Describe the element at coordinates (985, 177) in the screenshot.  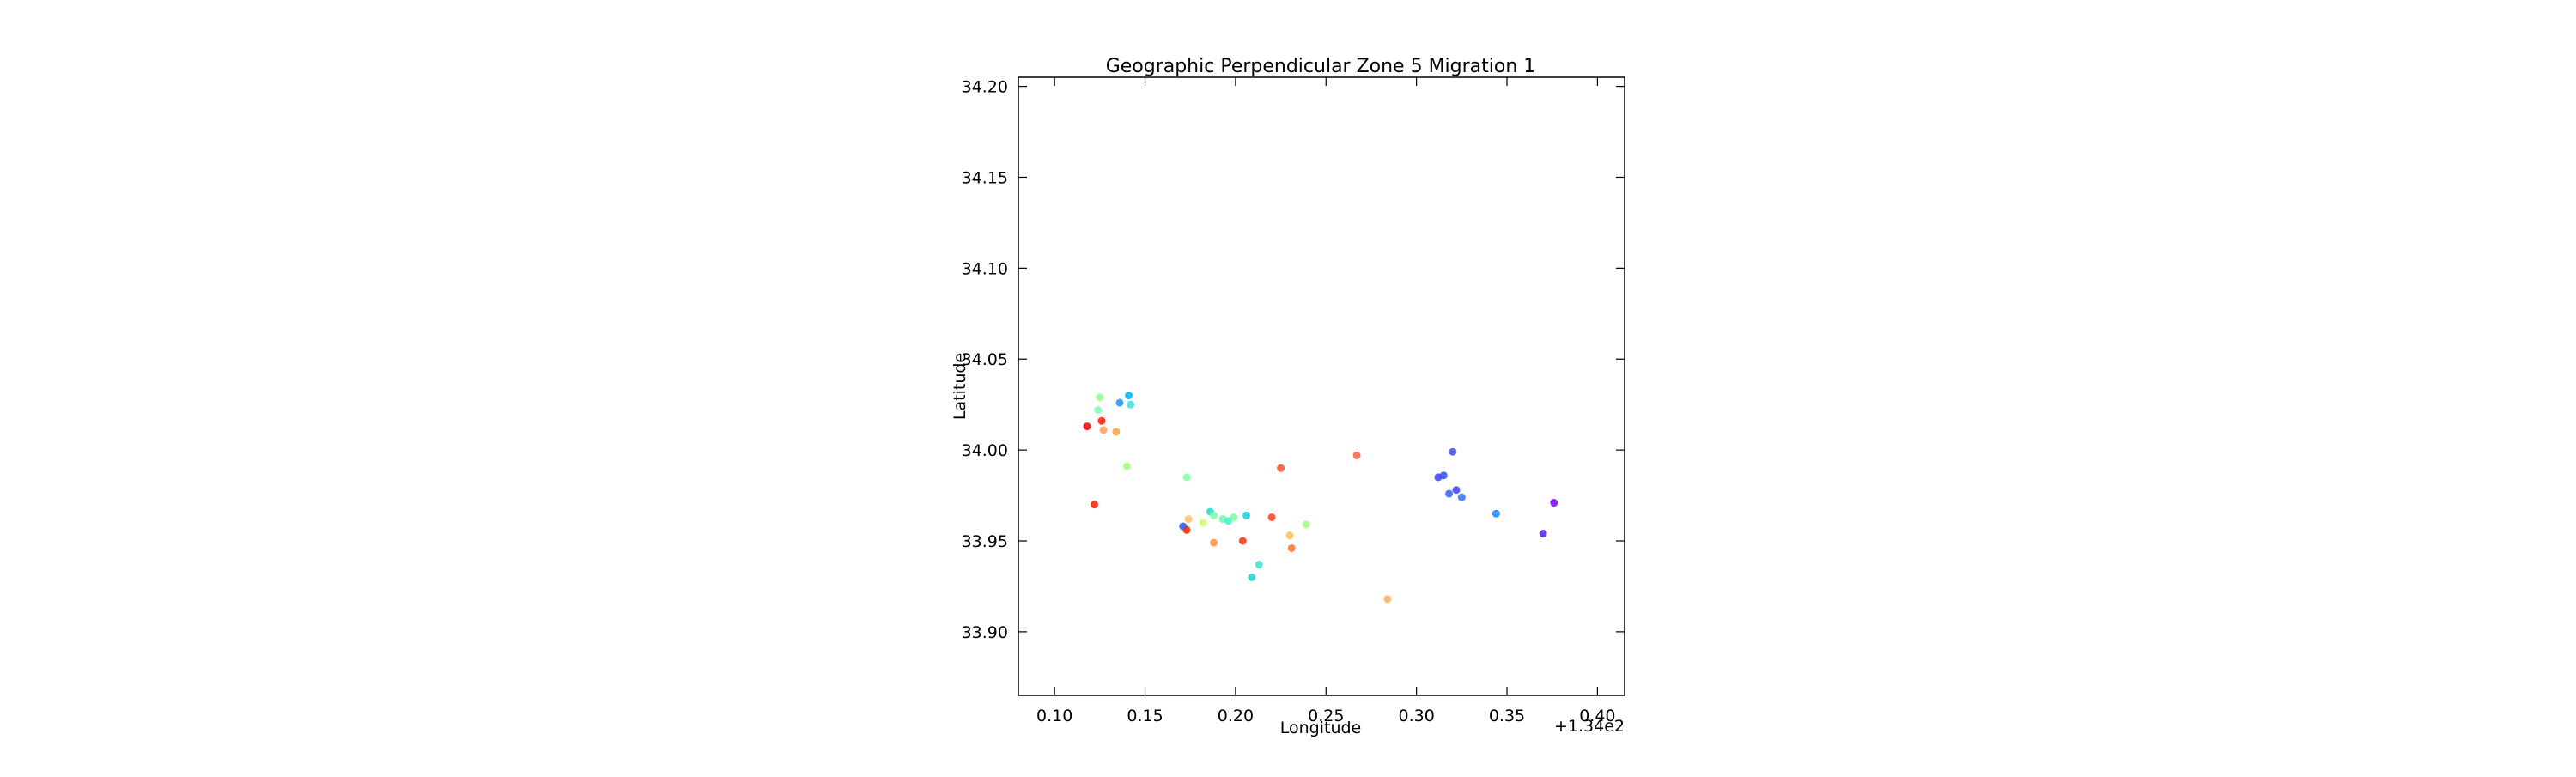
I see `y-tick-label: 34.15` at that location.